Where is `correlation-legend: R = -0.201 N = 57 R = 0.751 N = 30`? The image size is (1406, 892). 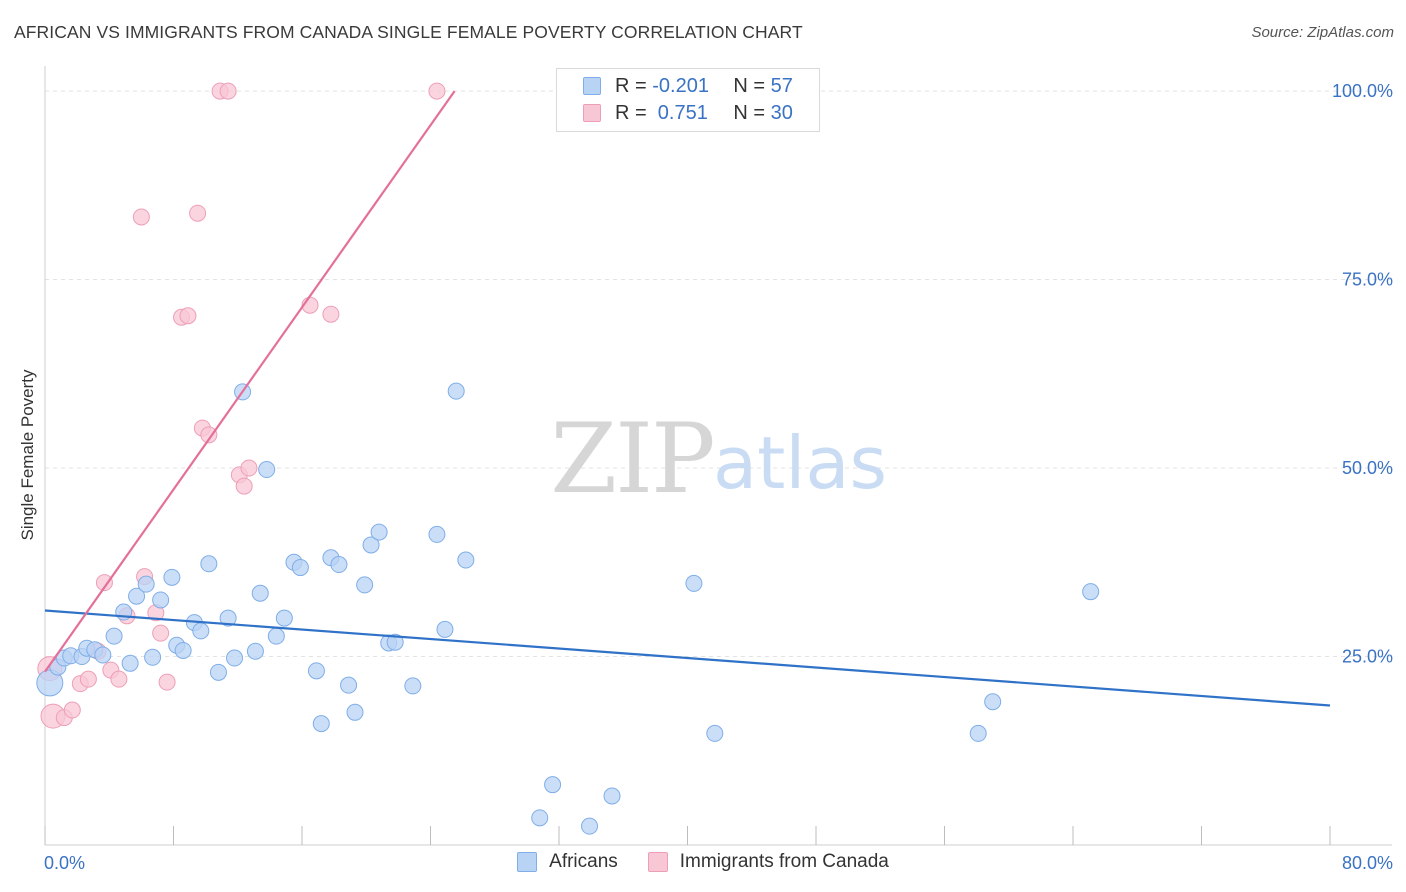
correlation-legend: R = -0.201 N = 57 R = 0.751 N = 30 is located at coordinates (688, 100).